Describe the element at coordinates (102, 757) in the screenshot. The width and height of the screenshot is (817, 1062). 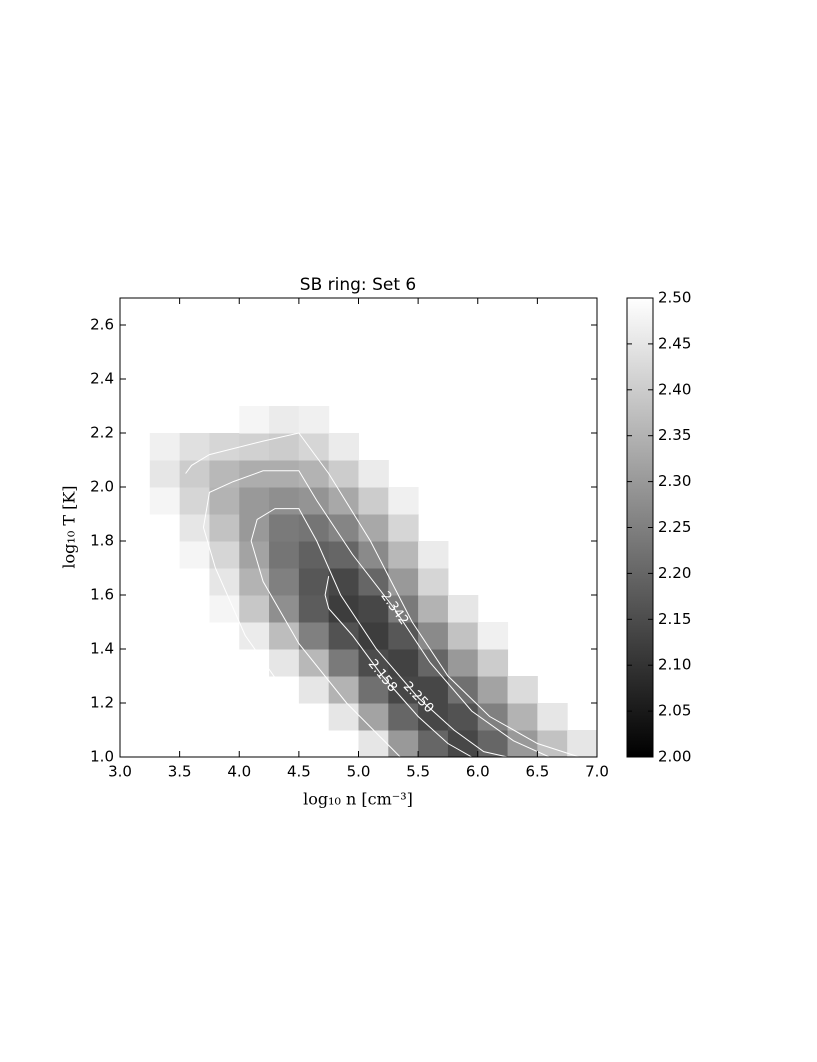
I see `y-tick-label: 1.0` at that location.